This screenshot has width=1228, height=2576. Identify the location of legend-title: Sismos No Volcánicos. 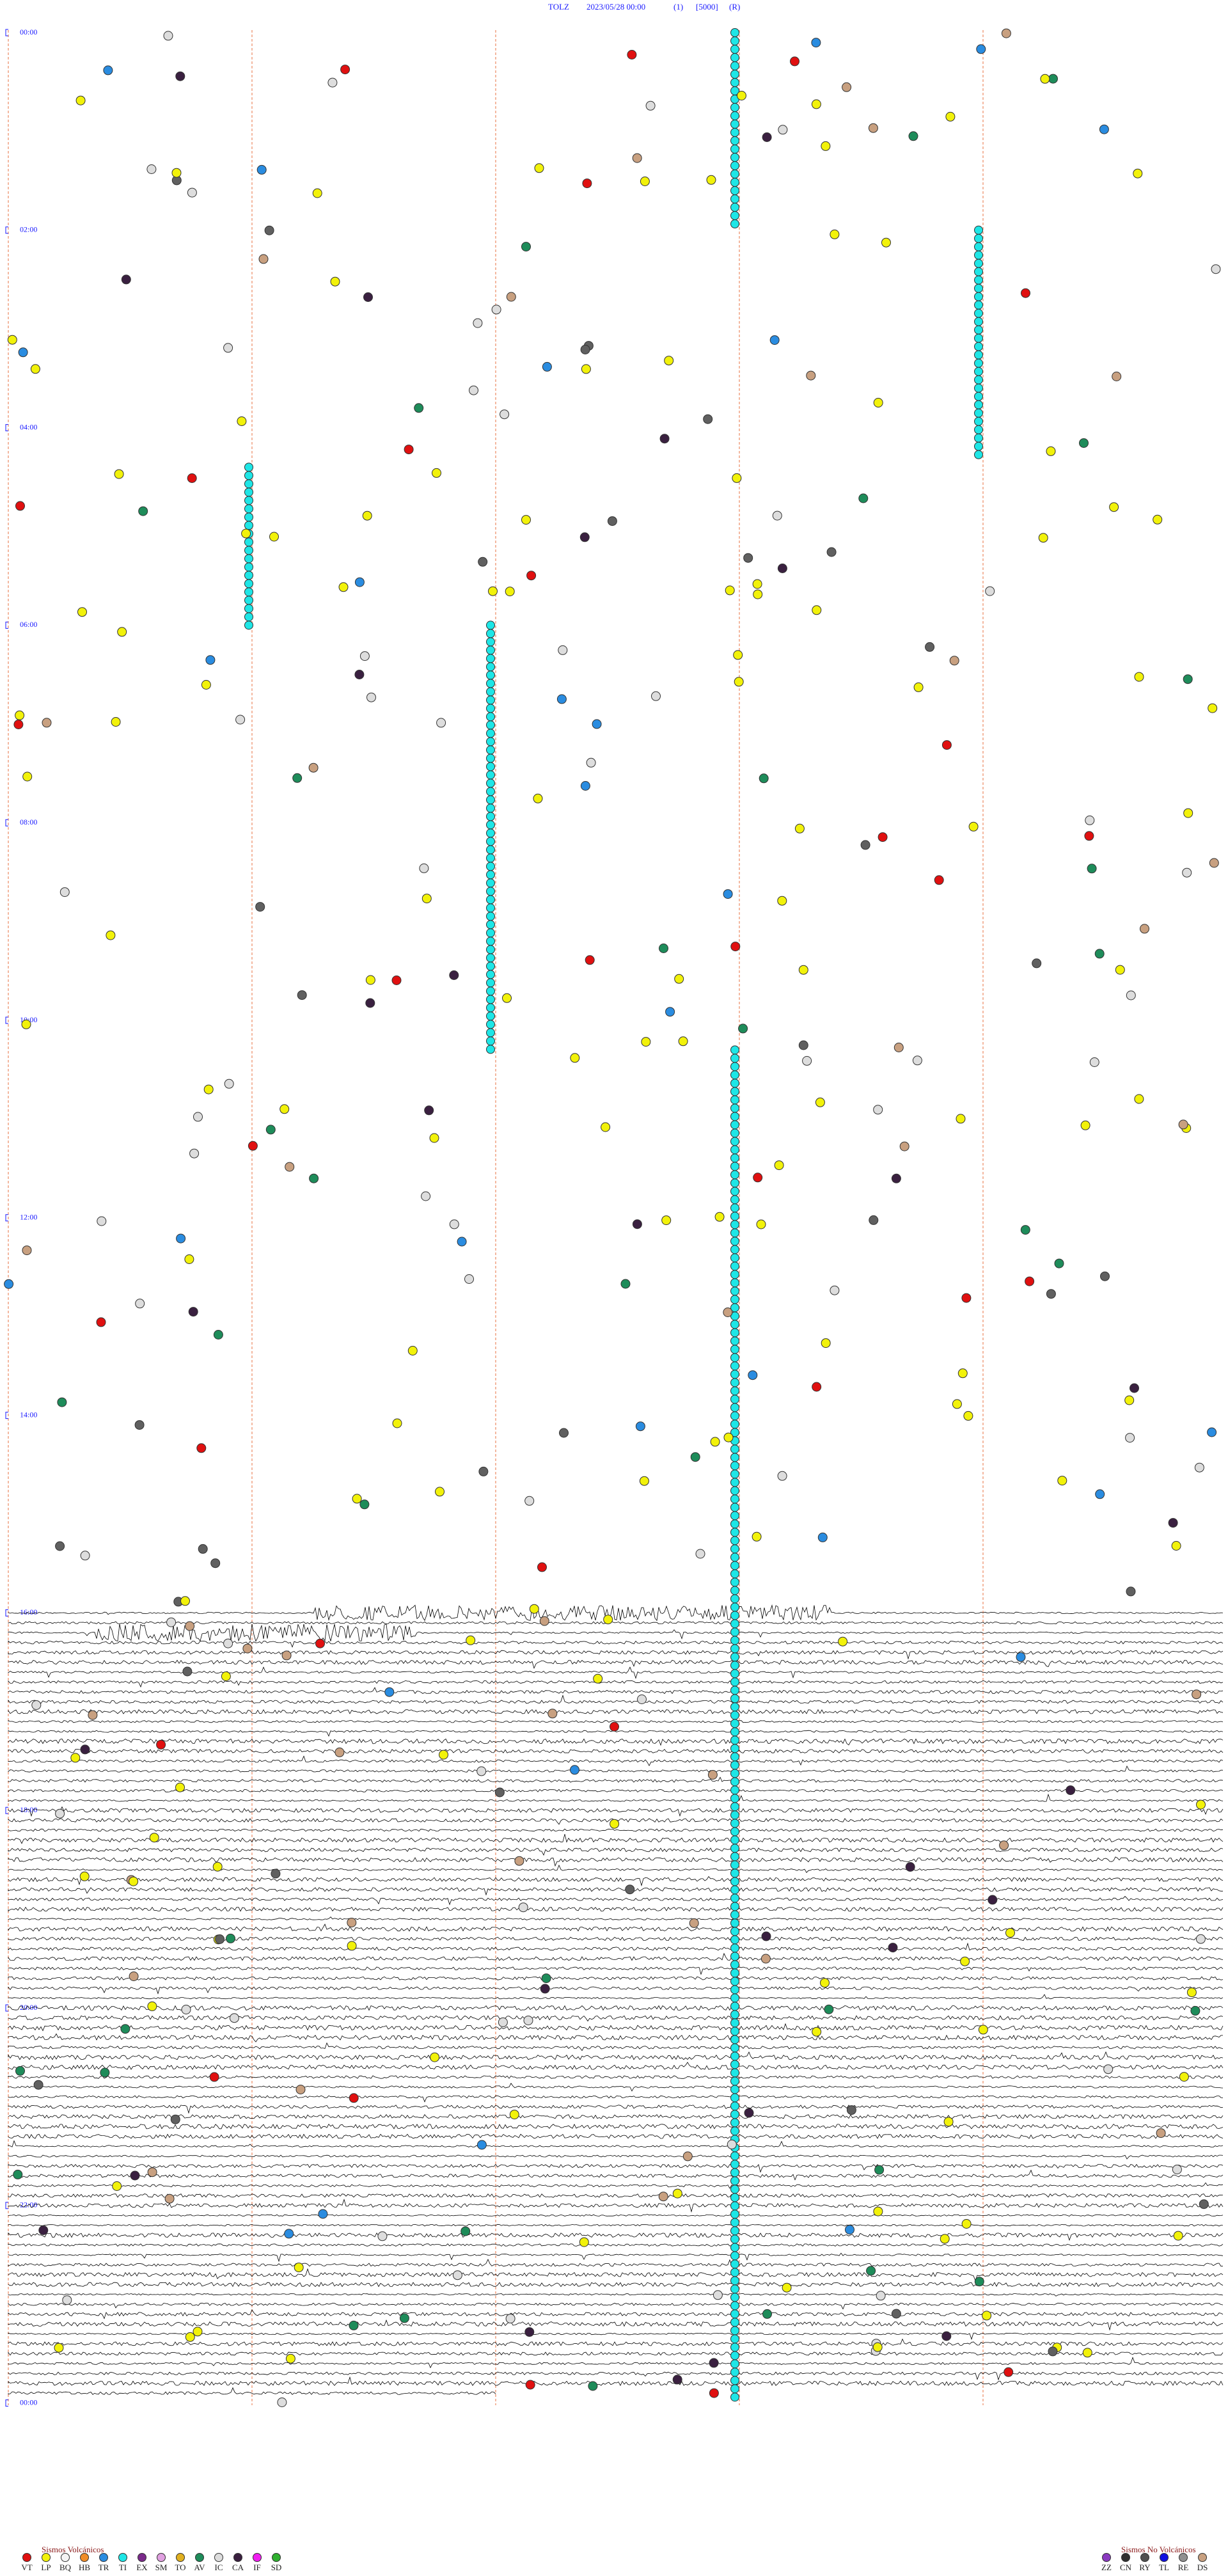
(1158, 2549).